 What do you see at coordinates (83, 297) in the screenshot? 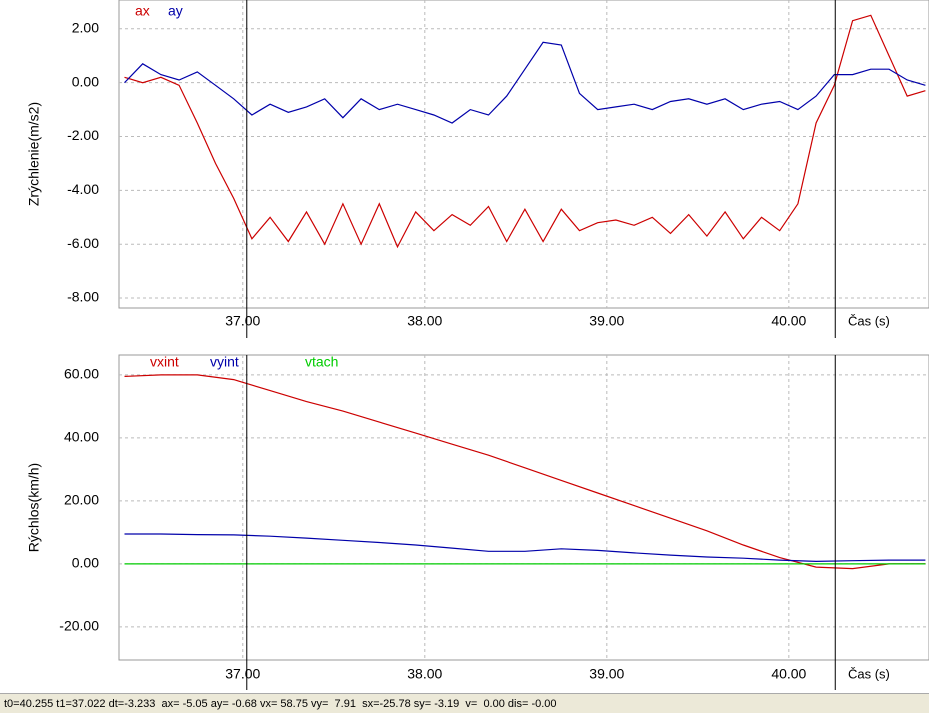
I see `y-tick-label: -8.00` at bounding box center [83, 297].